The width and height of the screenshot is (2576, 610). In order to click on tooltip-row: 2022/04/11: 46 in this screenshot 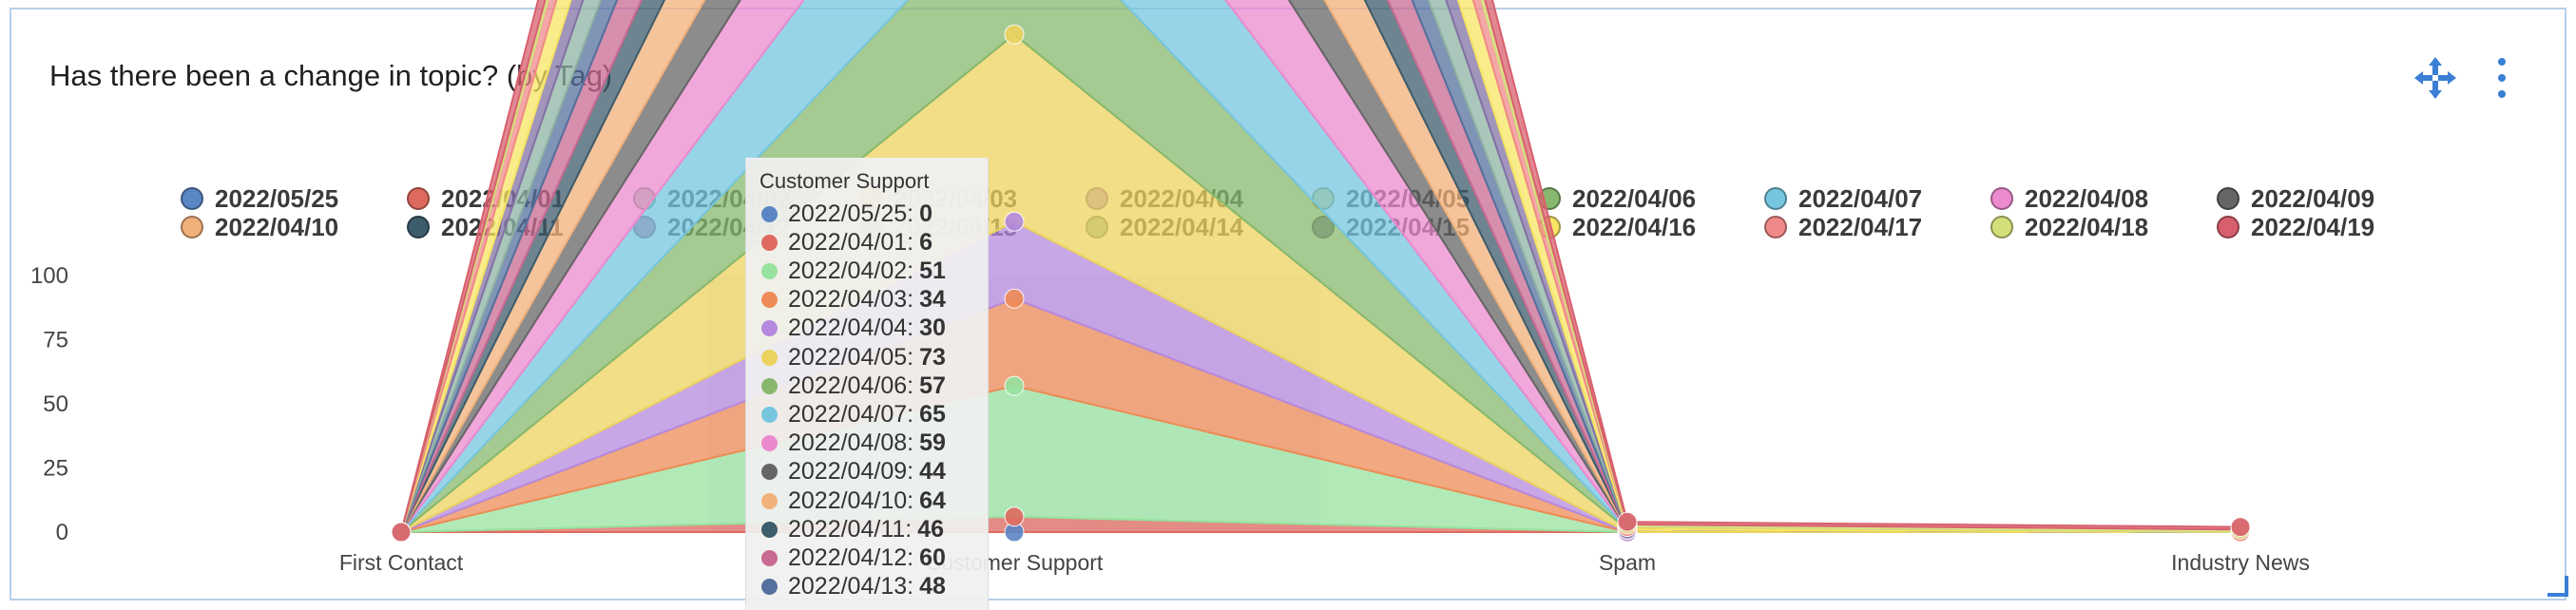, I will do `click(853, 529)`.